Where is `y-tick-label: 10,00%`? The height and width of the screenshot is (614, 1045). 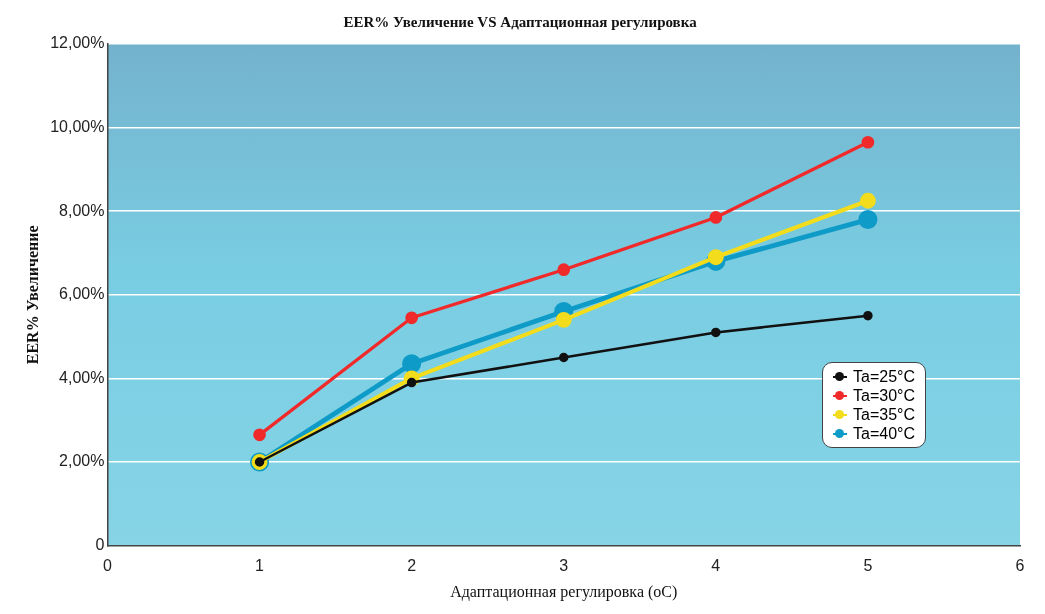
y-tick-label: 10,00% is located at coordinates (77, 127).